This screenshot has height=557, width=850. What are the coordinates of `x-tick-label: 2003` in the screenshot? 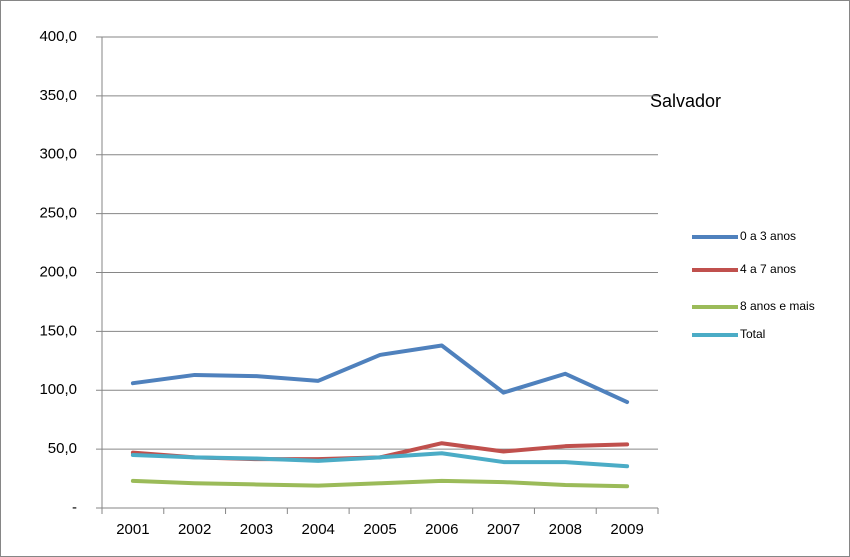 It's located at (256, 529).